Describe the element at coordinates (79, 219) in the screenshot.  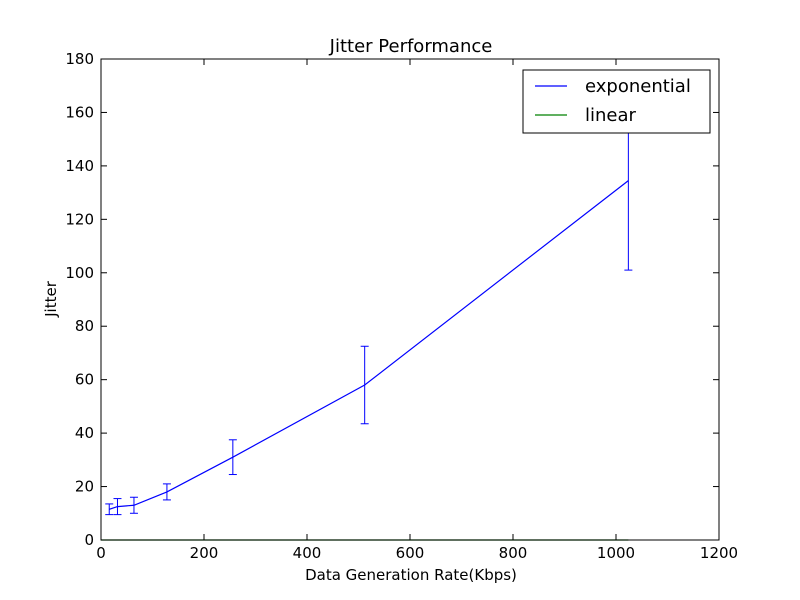
I see `y-tick-label: 120` at that location.